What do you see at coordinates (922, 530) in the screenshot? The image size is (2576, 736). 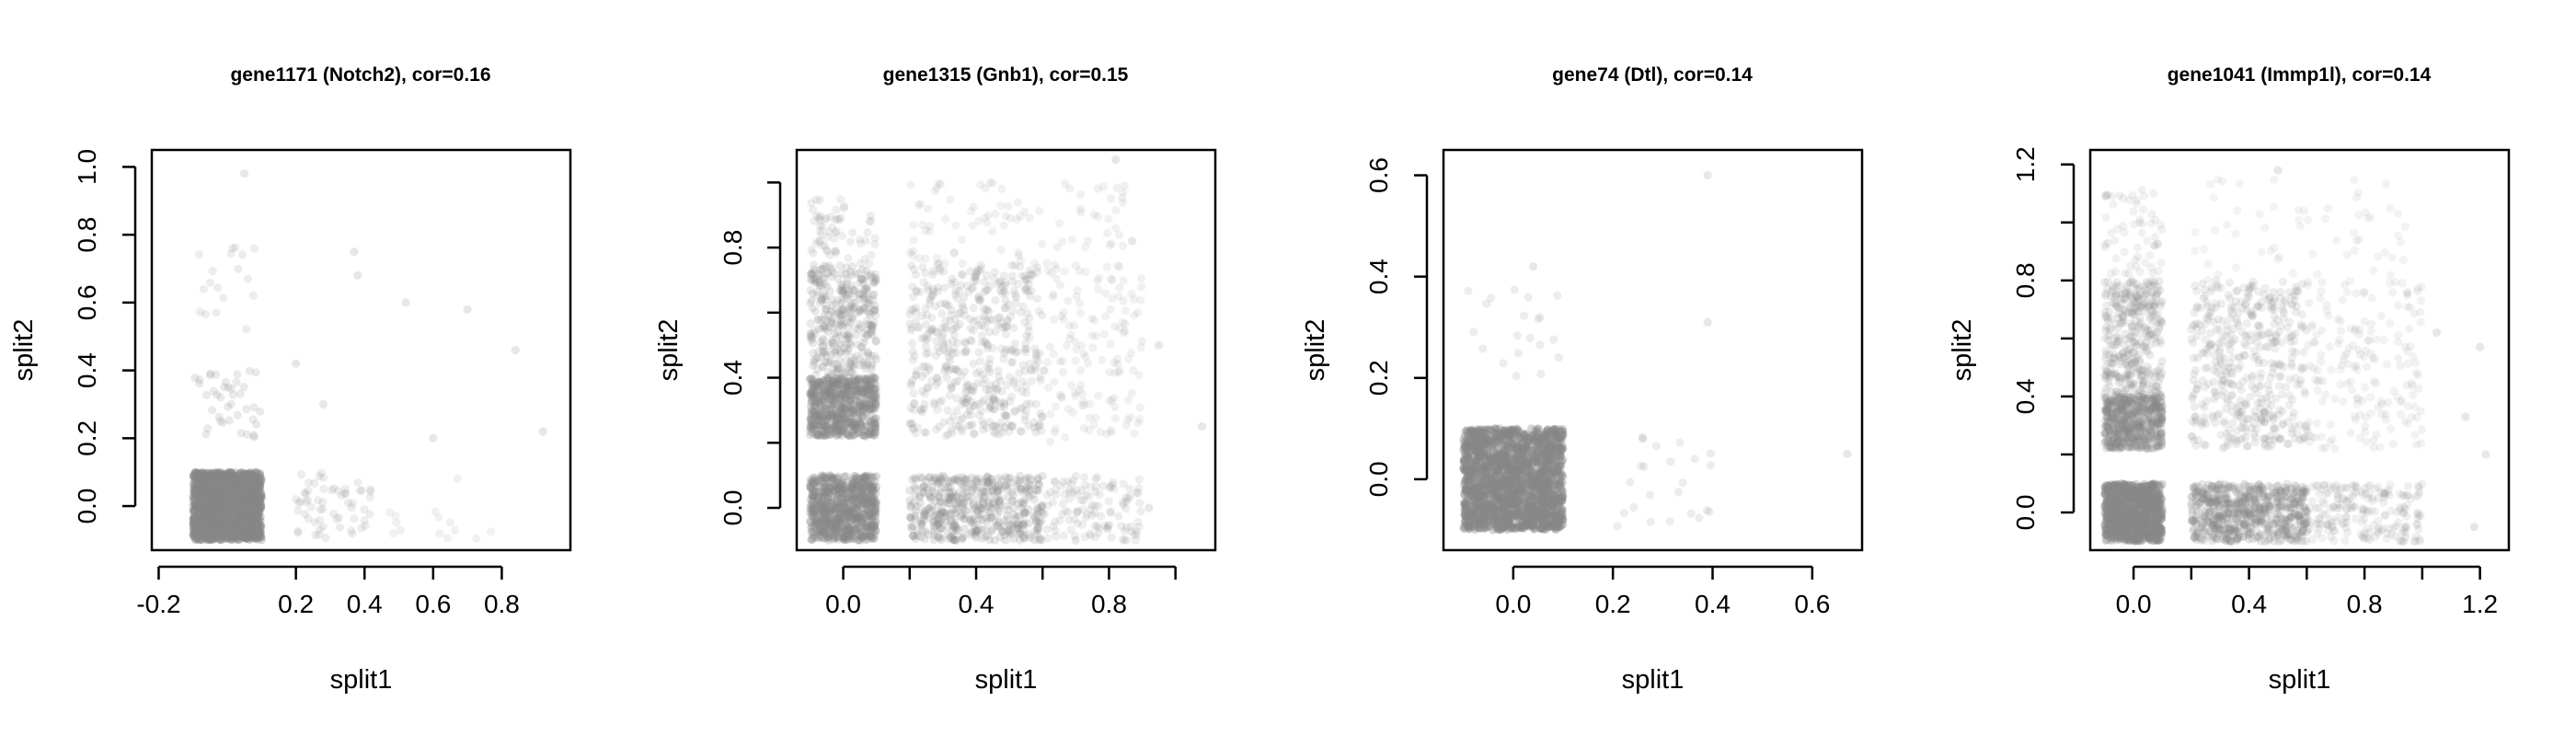 I see `data-point-2043` at bounding box center [922, 530].